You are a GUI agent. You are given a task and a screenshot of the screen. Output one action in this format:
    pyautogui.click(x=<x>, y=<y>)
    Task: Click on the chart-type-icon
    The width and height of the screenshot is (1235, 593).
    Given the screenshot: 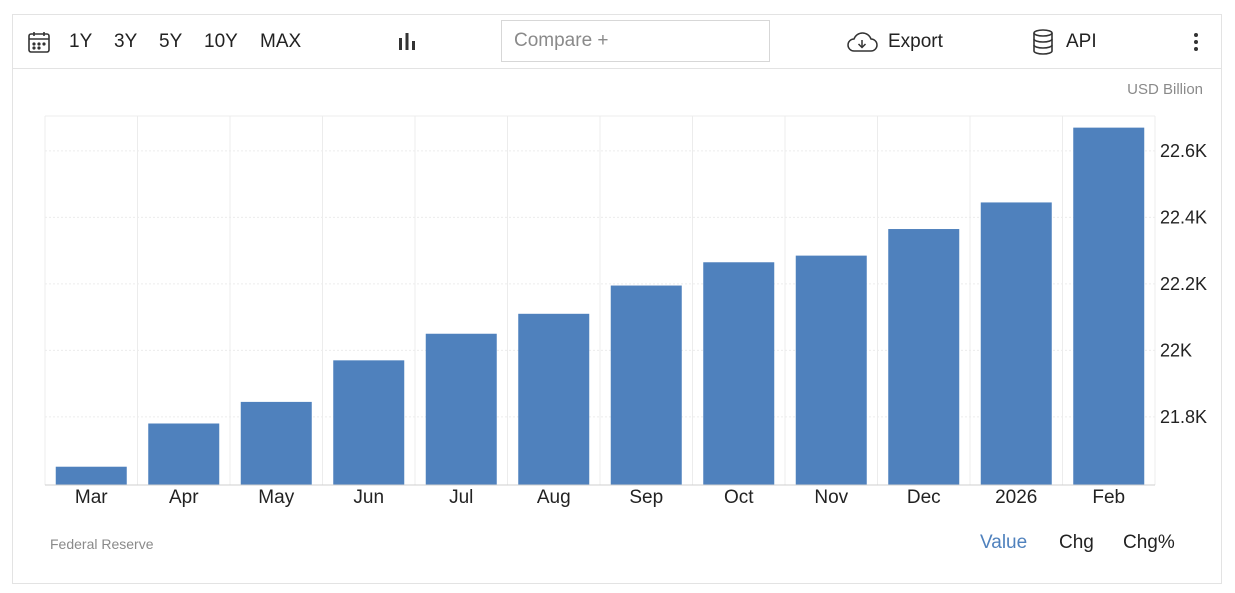 What is the action you would take?
    pyautogui.click(x=407, y=42)
    